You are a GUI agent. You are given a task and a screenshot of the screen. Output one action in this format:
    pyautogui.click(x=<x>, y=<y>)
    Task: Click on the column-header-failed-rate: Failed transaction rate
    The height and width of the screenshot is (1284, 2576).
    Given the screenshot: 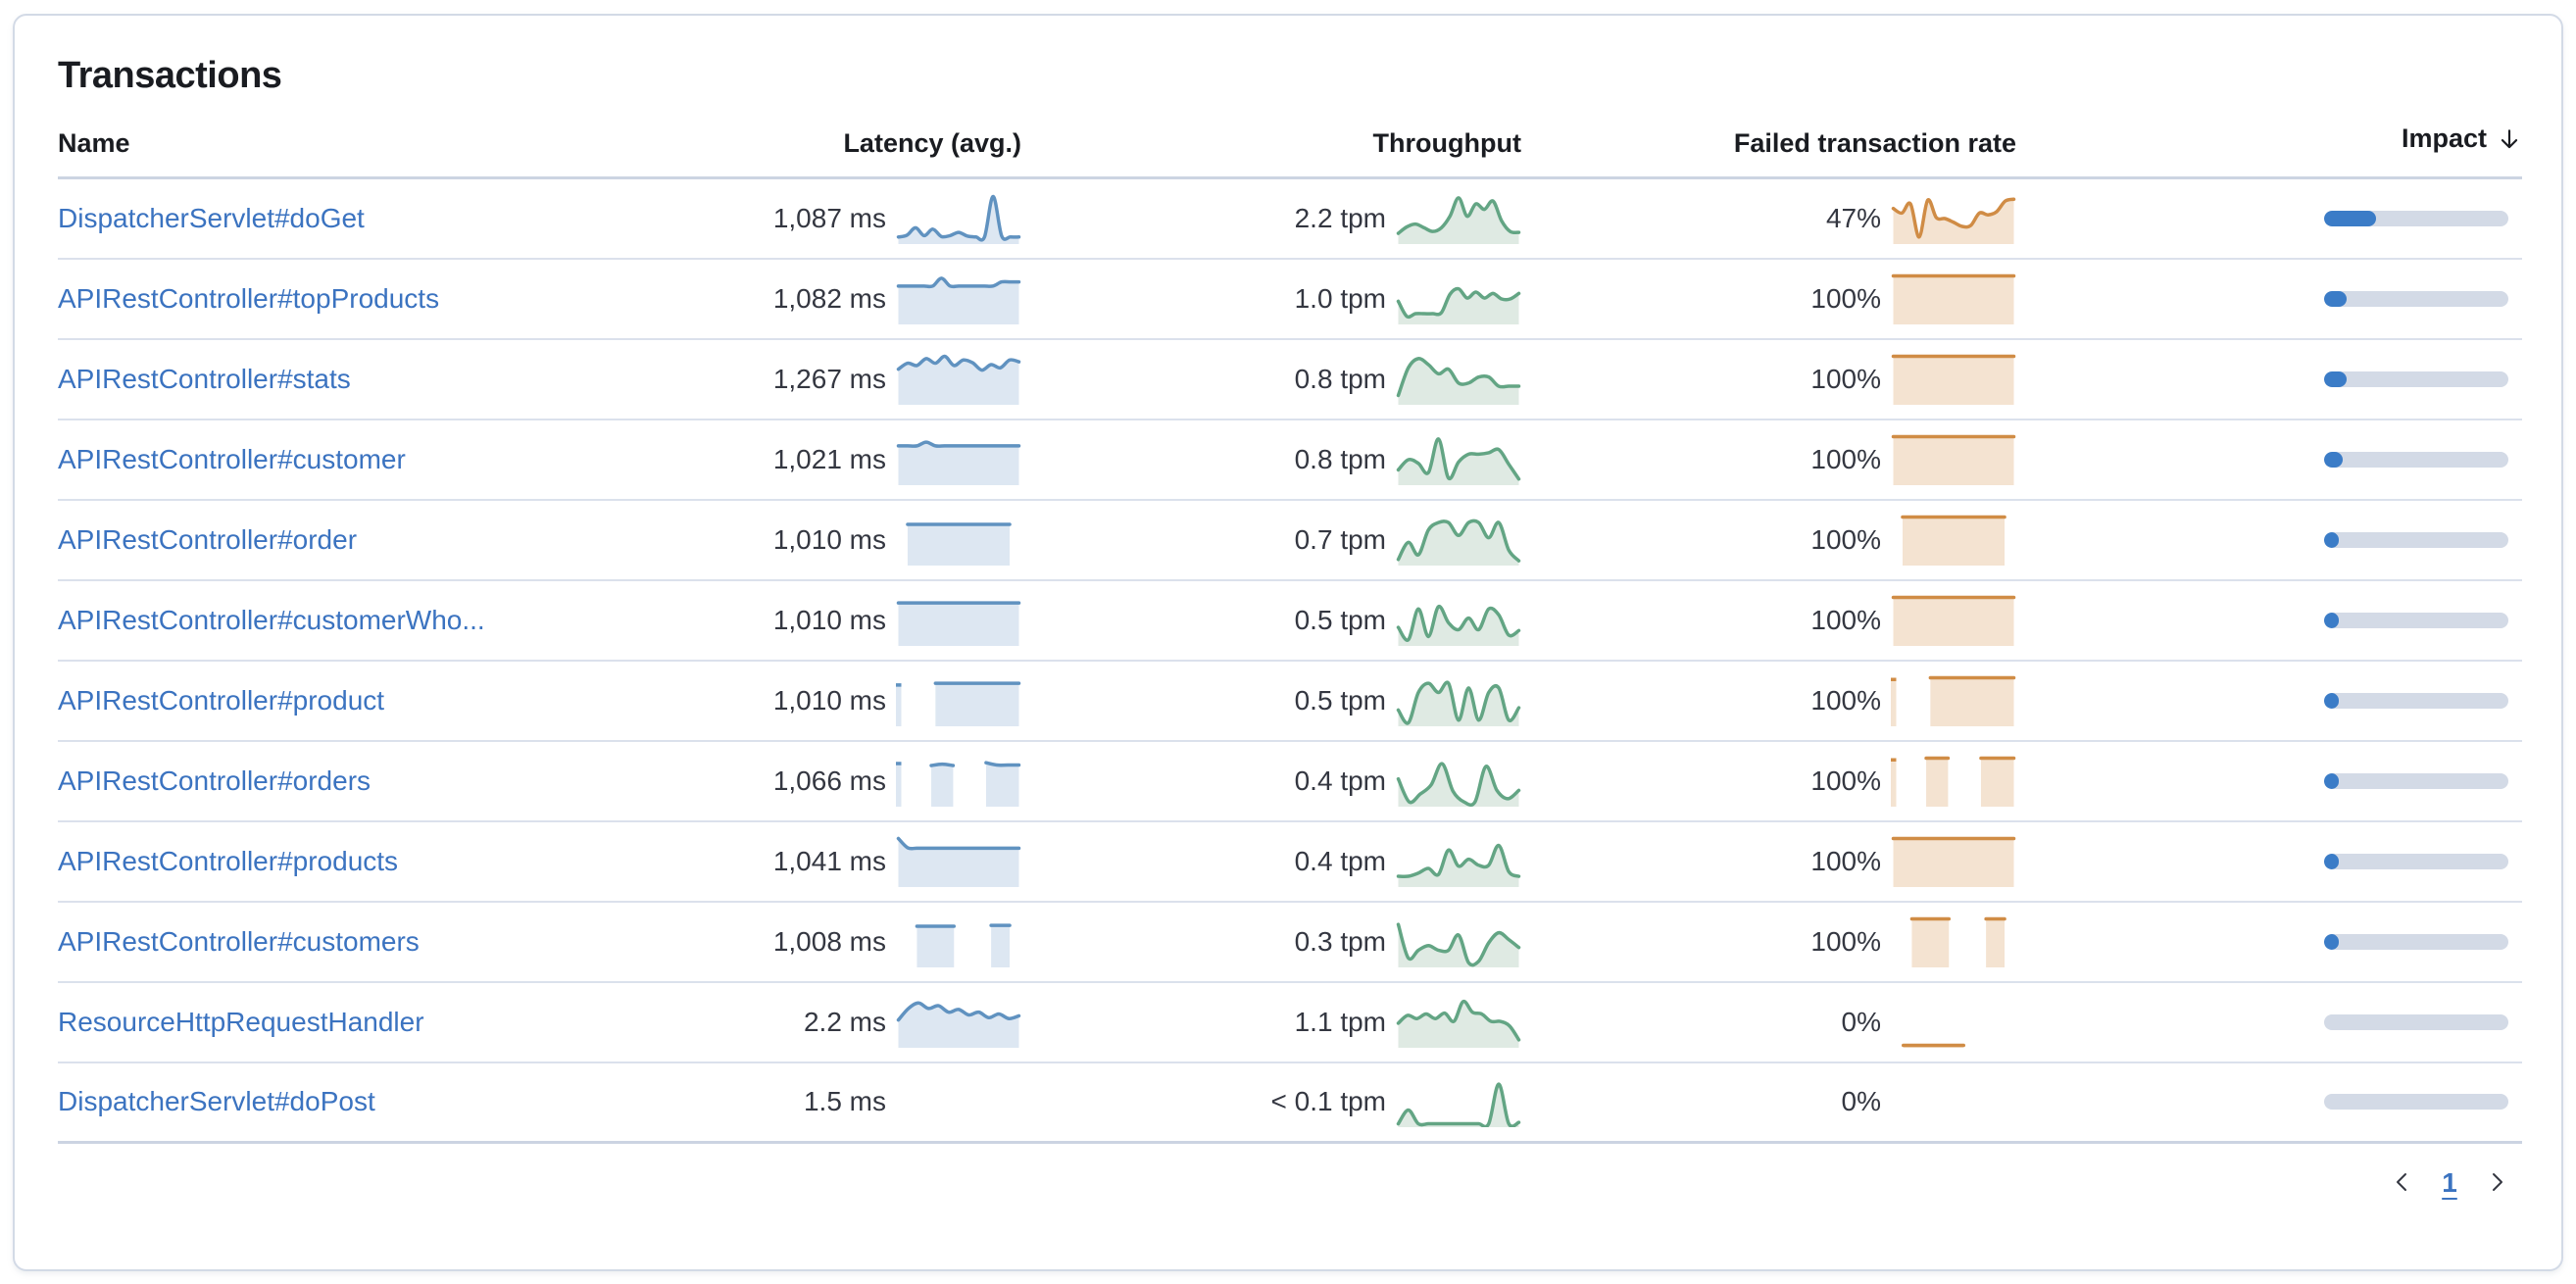 What is the action you would take?
    pyautogui.click(x=1874, y=143)
    